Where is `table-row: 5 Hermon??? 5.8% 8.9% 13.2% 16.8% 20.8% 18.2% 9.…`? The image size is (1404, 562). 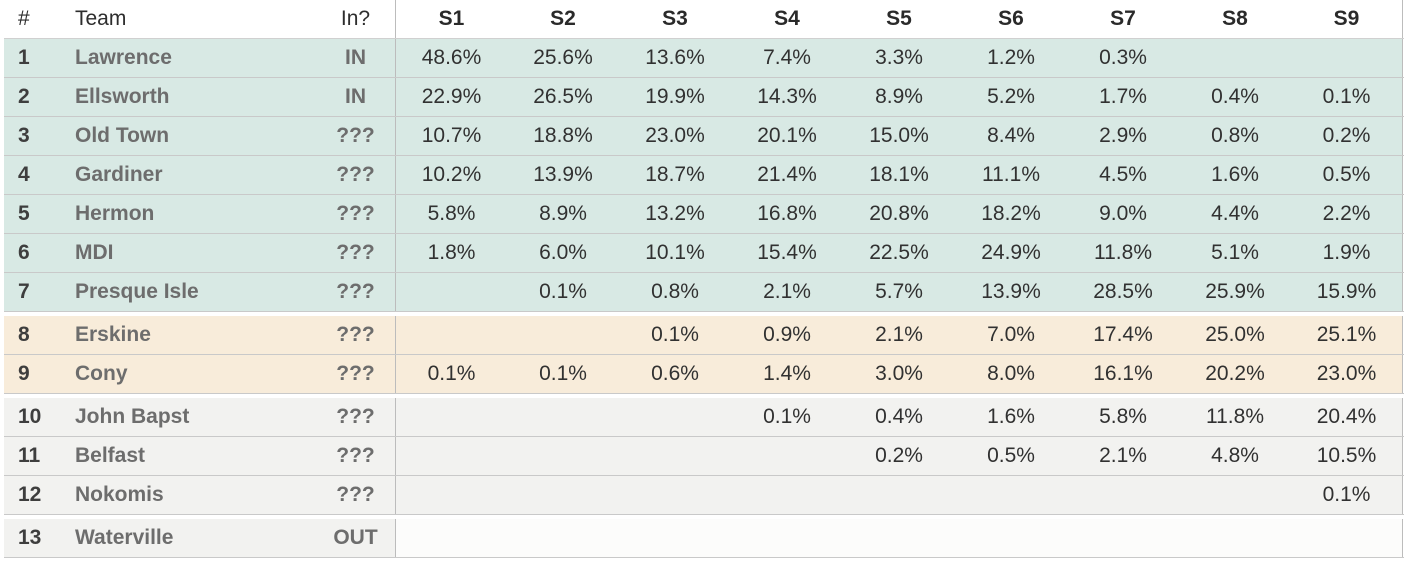 table-row: 5 Hermon??? 5.8% 8.9% 13.2% 16.8% 20.8% 18.2% 9.… is located at coordinates (704, 214).